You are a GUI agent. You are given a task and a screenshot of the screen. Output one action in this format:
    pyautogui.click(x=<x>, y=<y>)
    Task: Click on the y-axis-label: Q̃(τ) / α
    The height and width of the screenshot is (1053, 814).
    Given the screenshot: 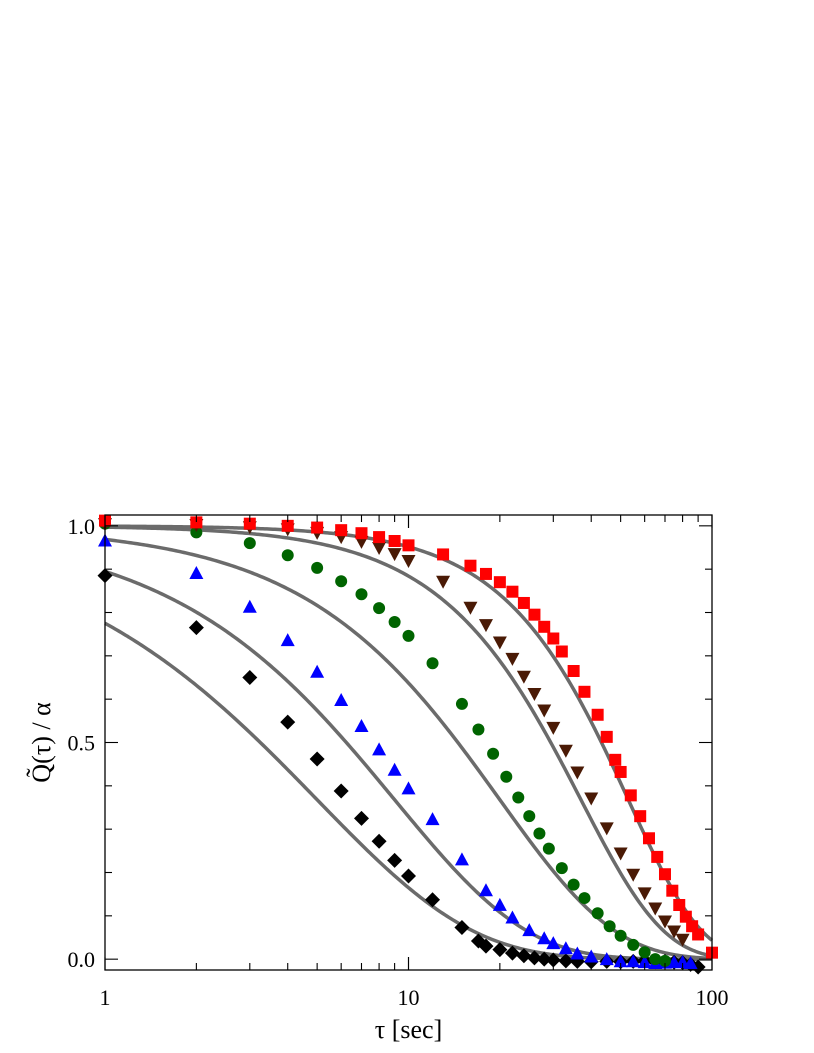 What is the action you would take?
    pyautogui.click(x=41, y=742)
    